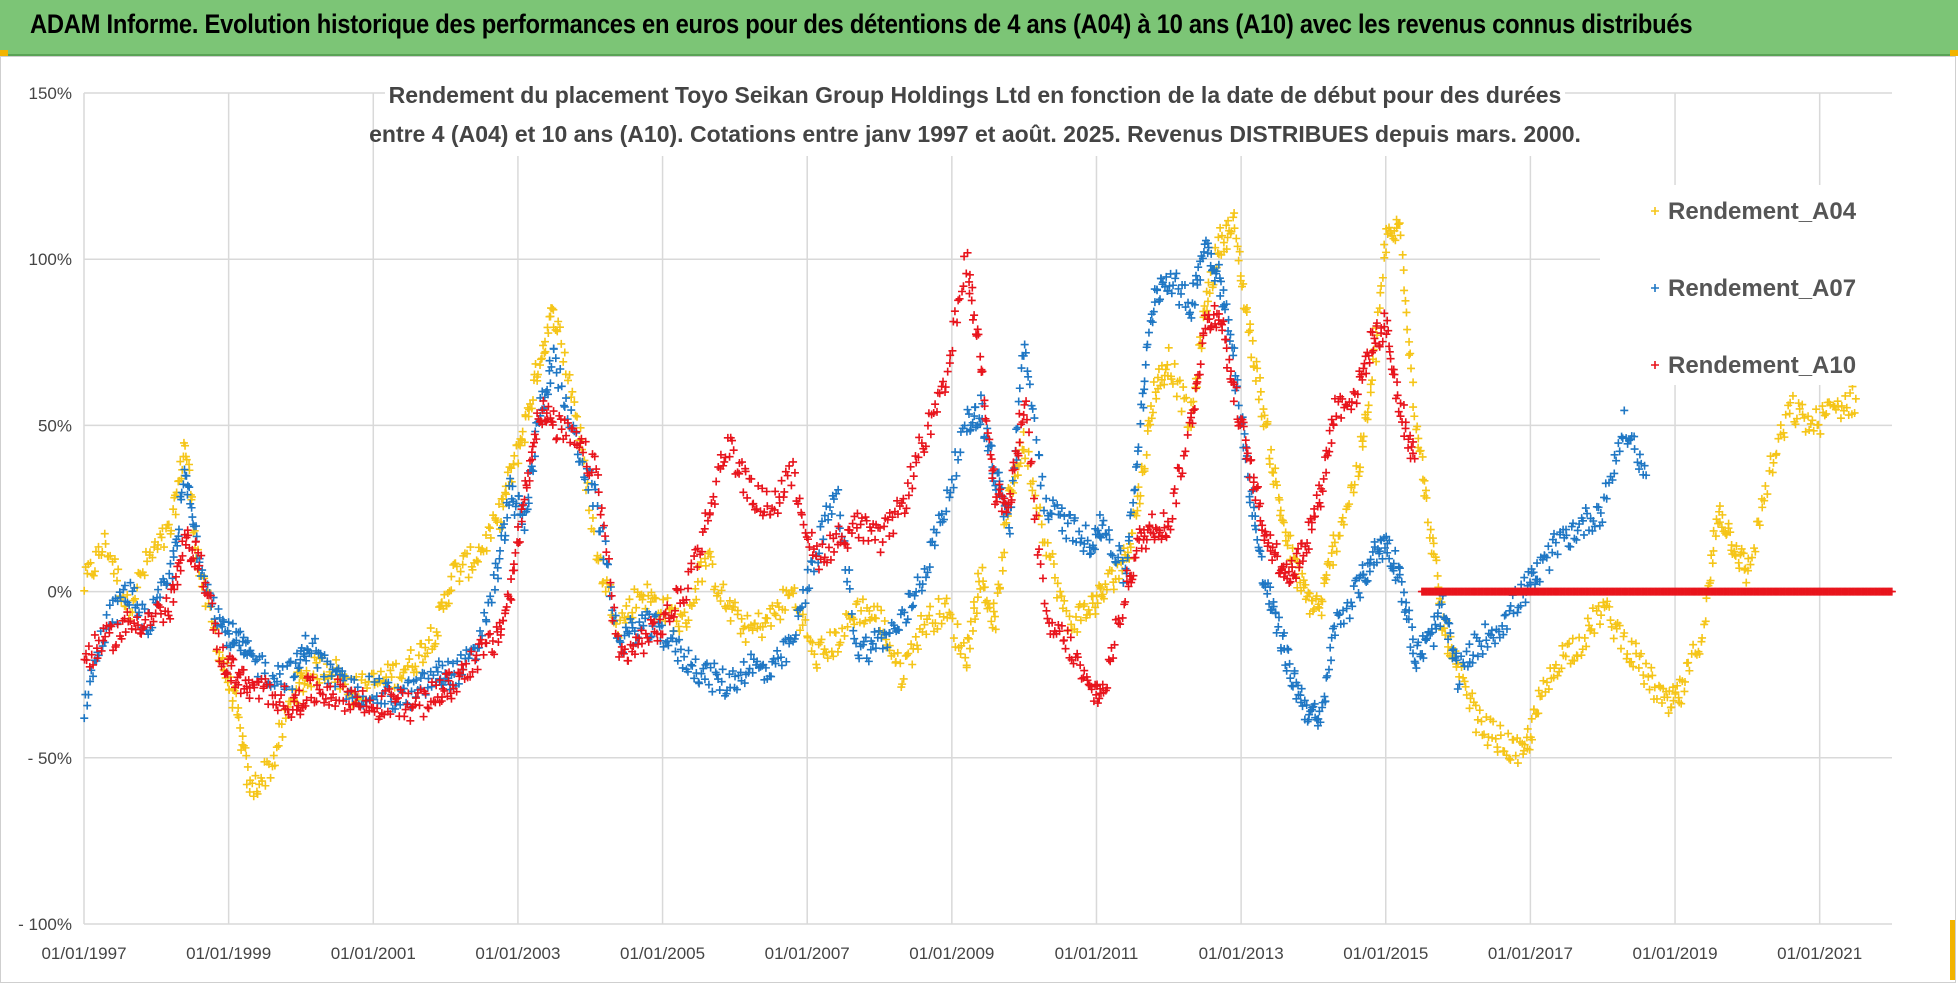 The image size is (1958, 985). I want to click on y-tick-label: - 100%, so click(45, 924).